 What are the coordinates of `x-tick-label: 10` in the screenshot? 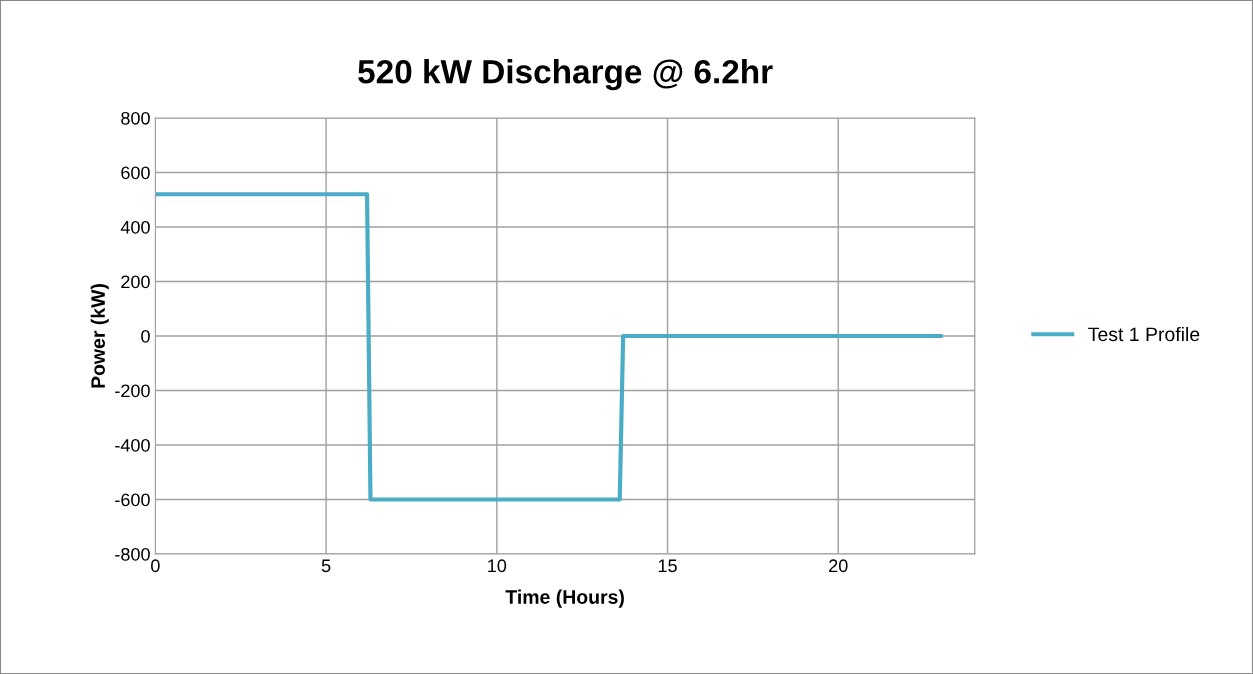 It's located at (497, 566).